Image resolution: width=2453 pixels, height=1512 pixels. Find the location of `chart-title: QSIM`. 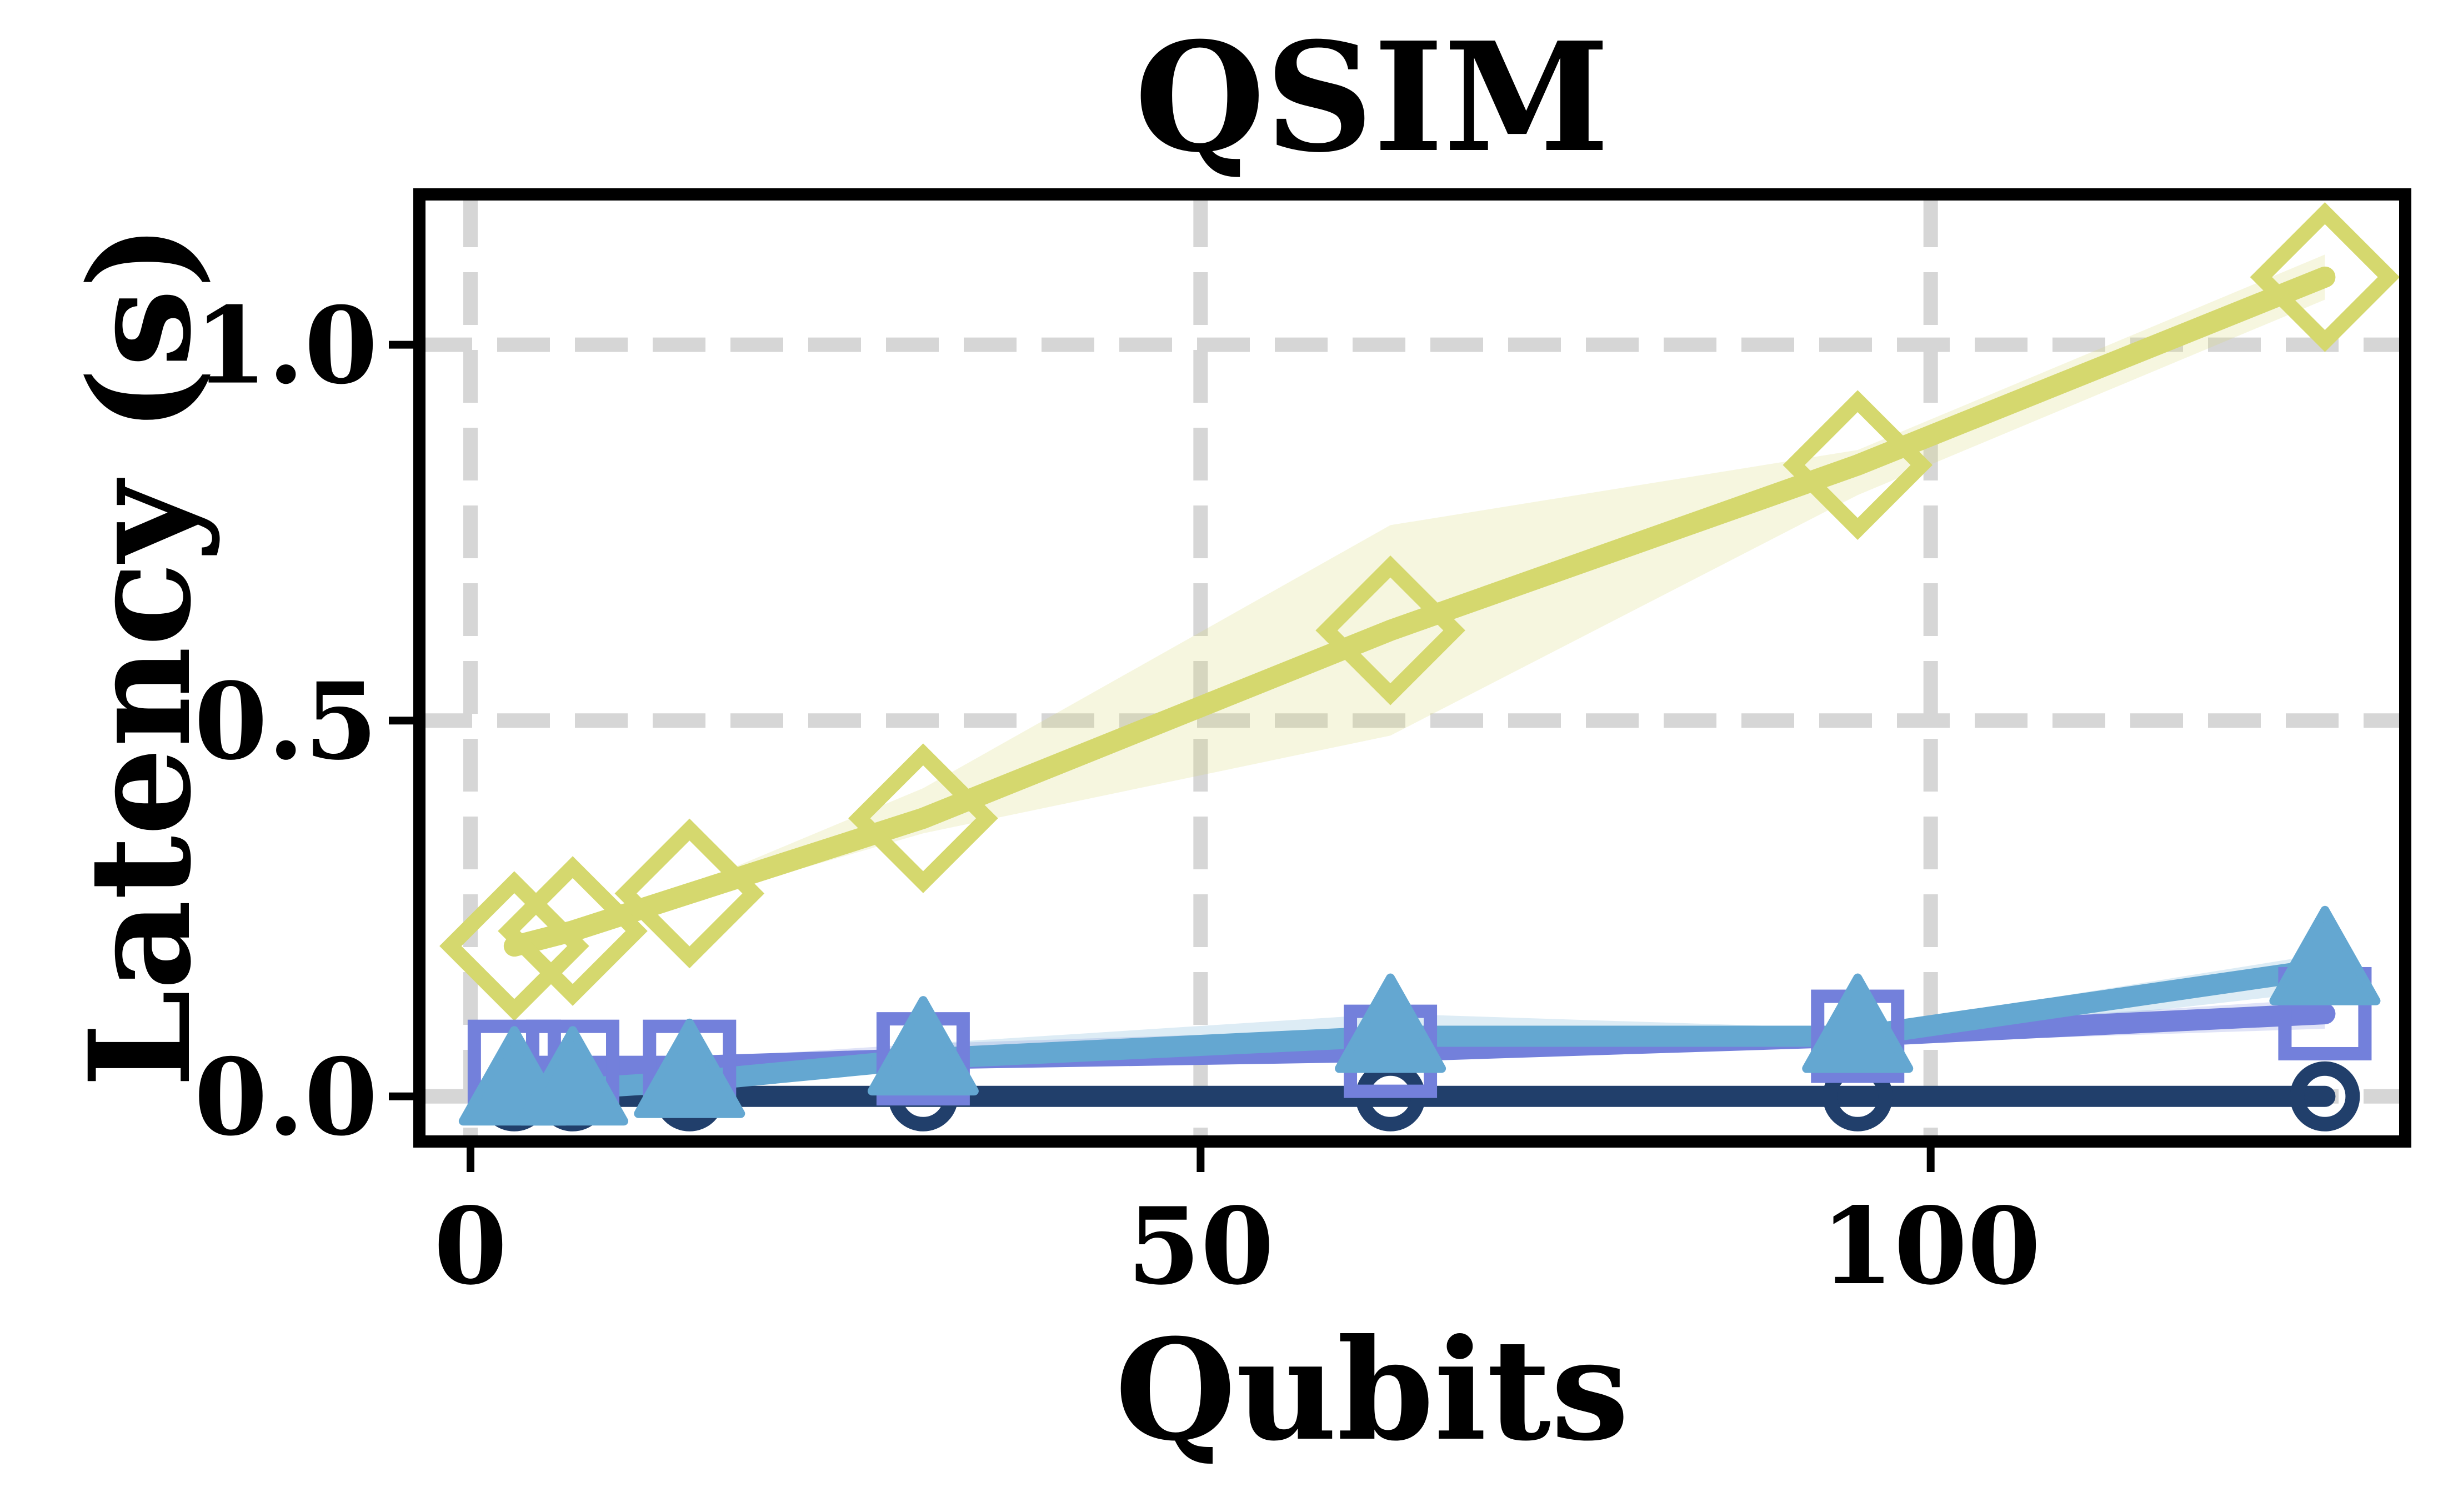

chart-title: QSIM is located at coordinates (1371, 97).